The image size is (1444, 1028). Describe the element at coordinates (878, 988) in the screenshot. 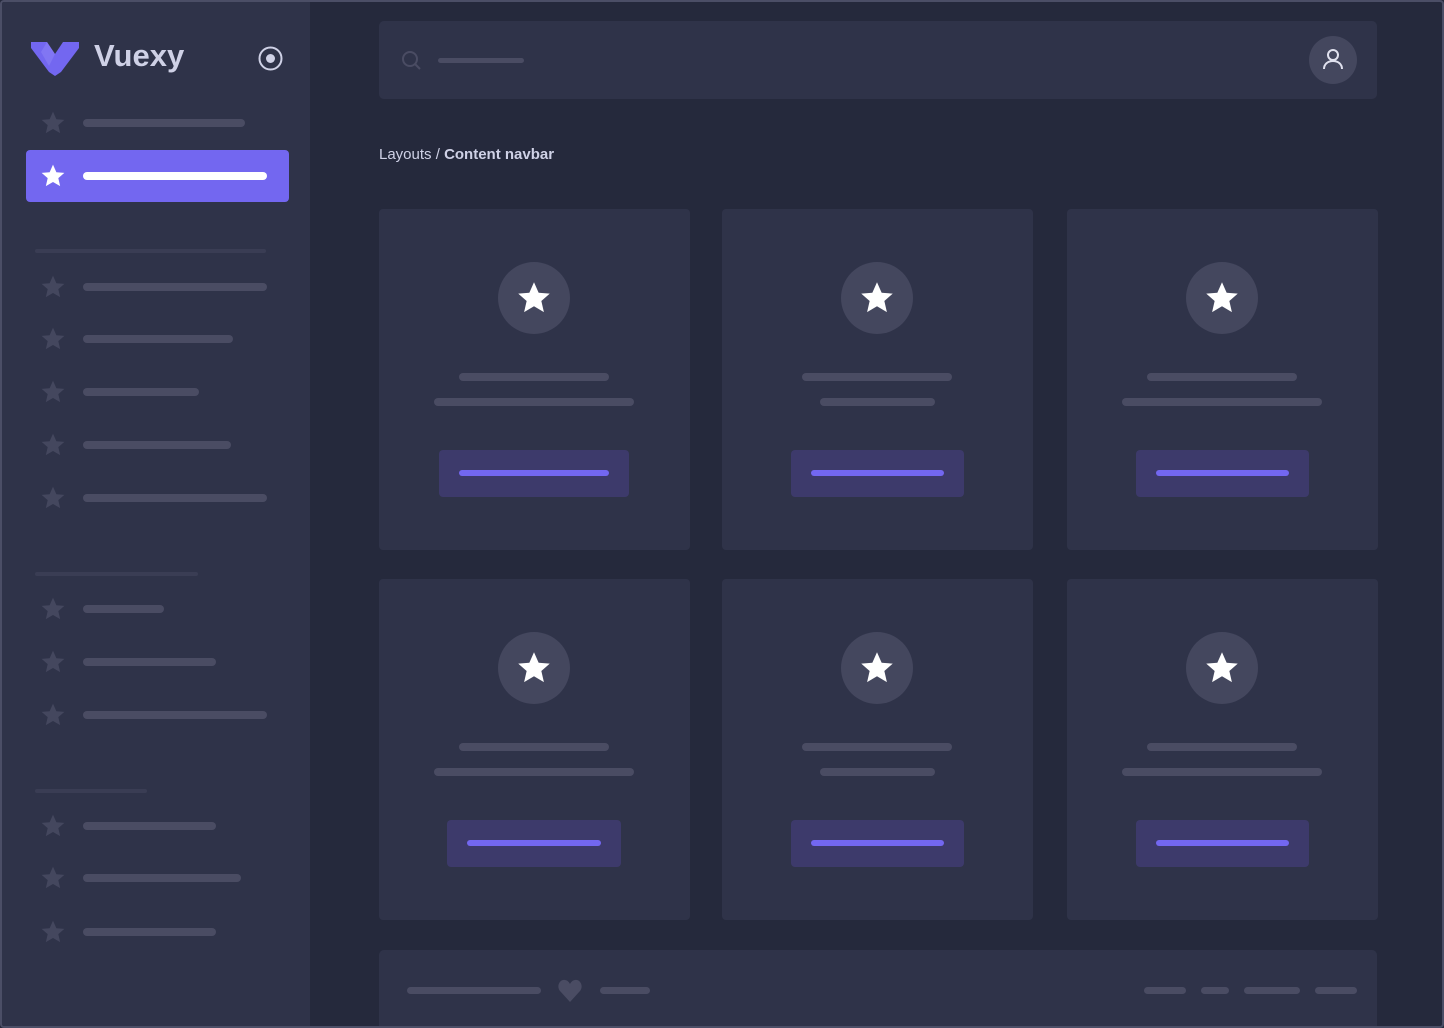

I see `footer` at that location.